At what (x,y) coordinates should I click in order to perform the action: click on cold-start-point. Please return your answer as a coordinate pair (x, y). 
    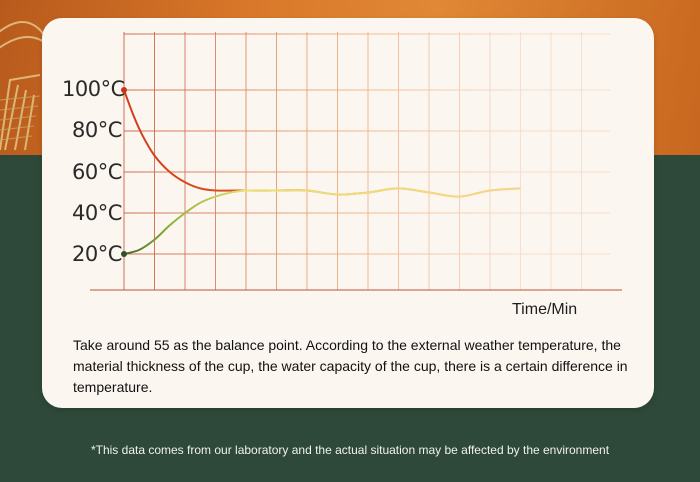
    Looking at the image, I should click on (124, 254).